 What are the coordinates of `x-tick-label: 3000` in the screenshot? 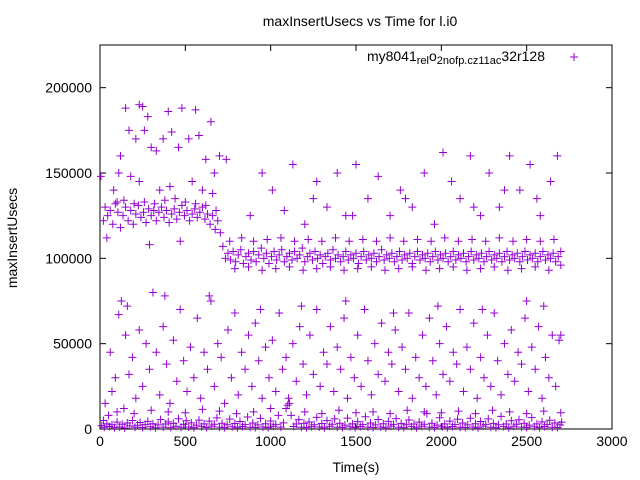 It's located at (611, 441).